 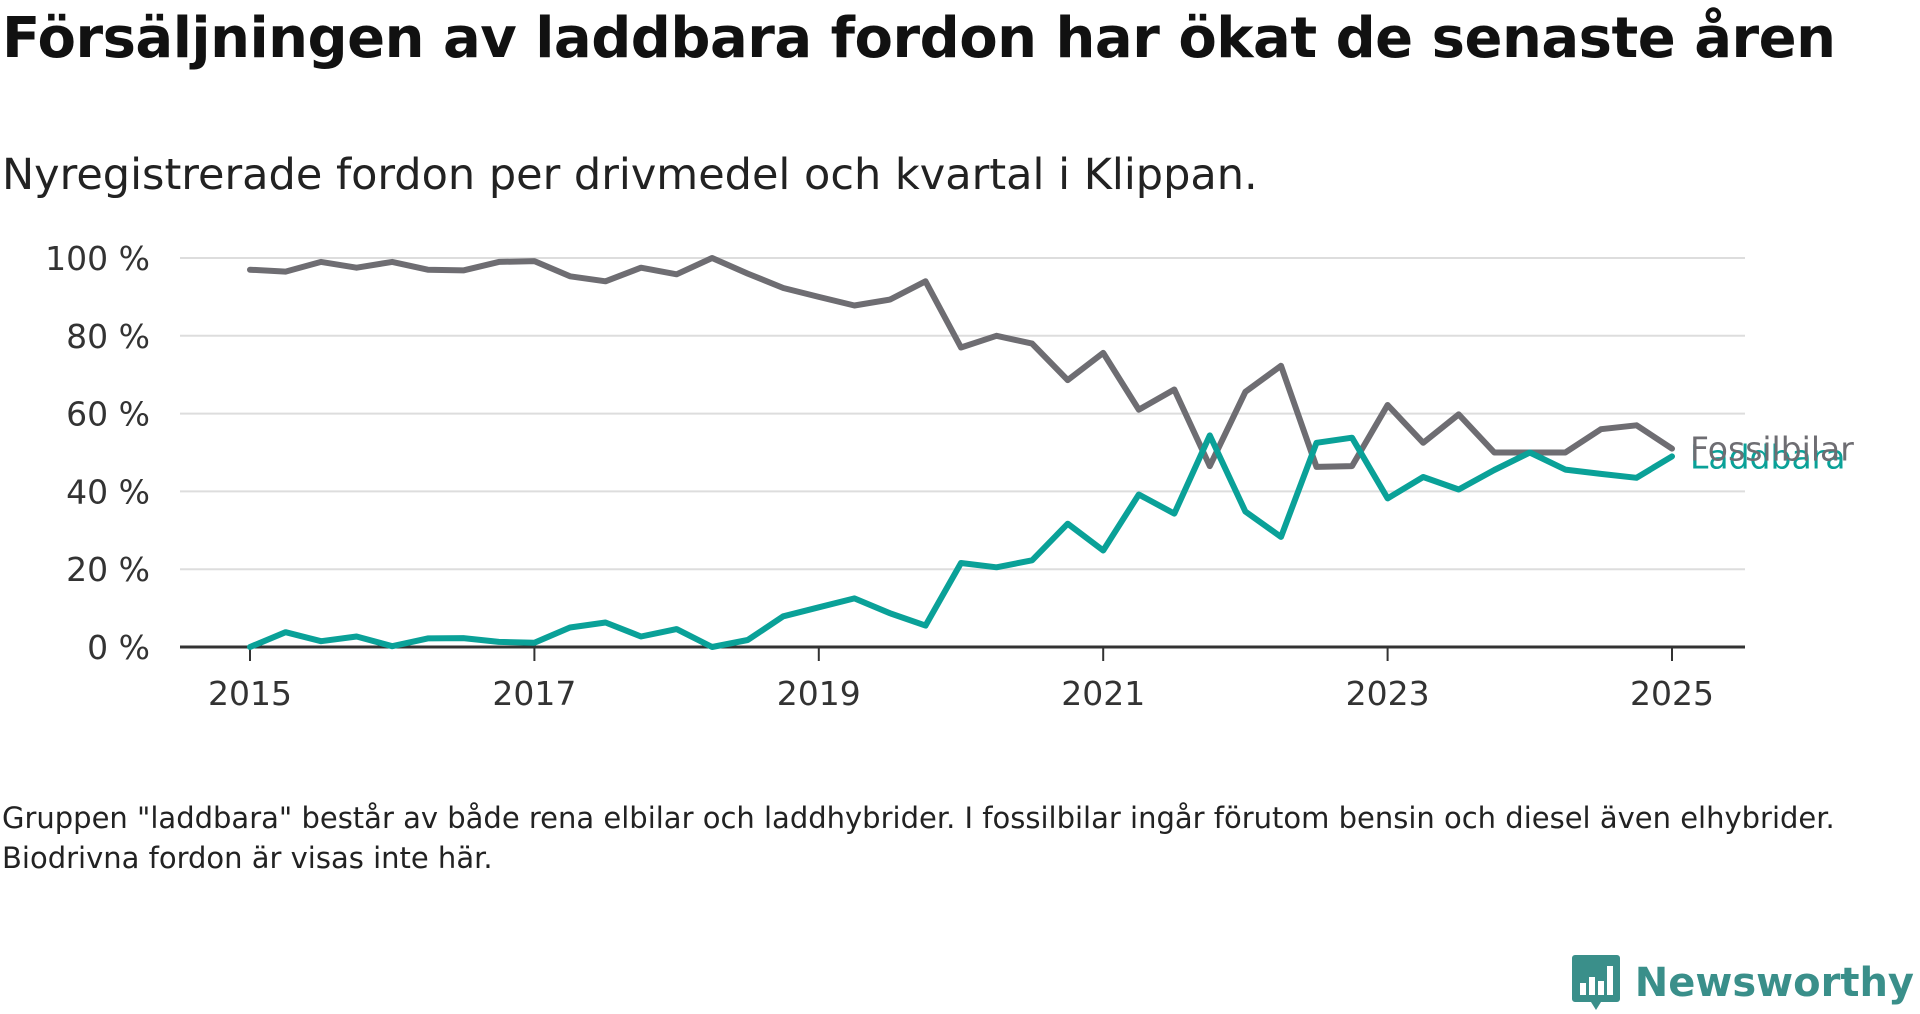 I want to click on x-tick-label-2025: 2025, so click(x=1672, y=693).